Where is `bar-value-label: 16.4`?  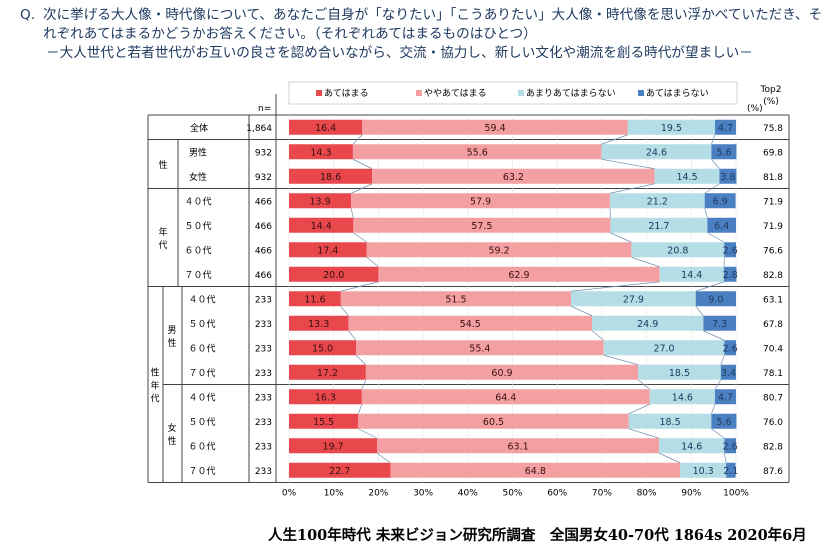 bar-value-label: 16.4 is located at coordinates (325, 128).